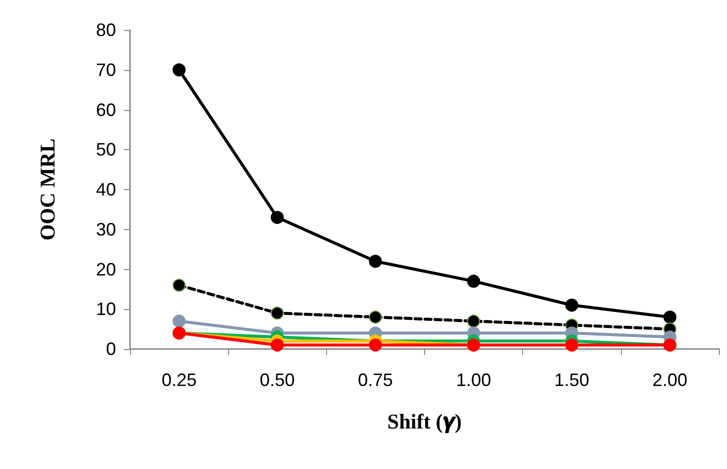  Describe the element at coordinates (106, 309) in the screenshot. I see `y-tick-label: 10` at that location.